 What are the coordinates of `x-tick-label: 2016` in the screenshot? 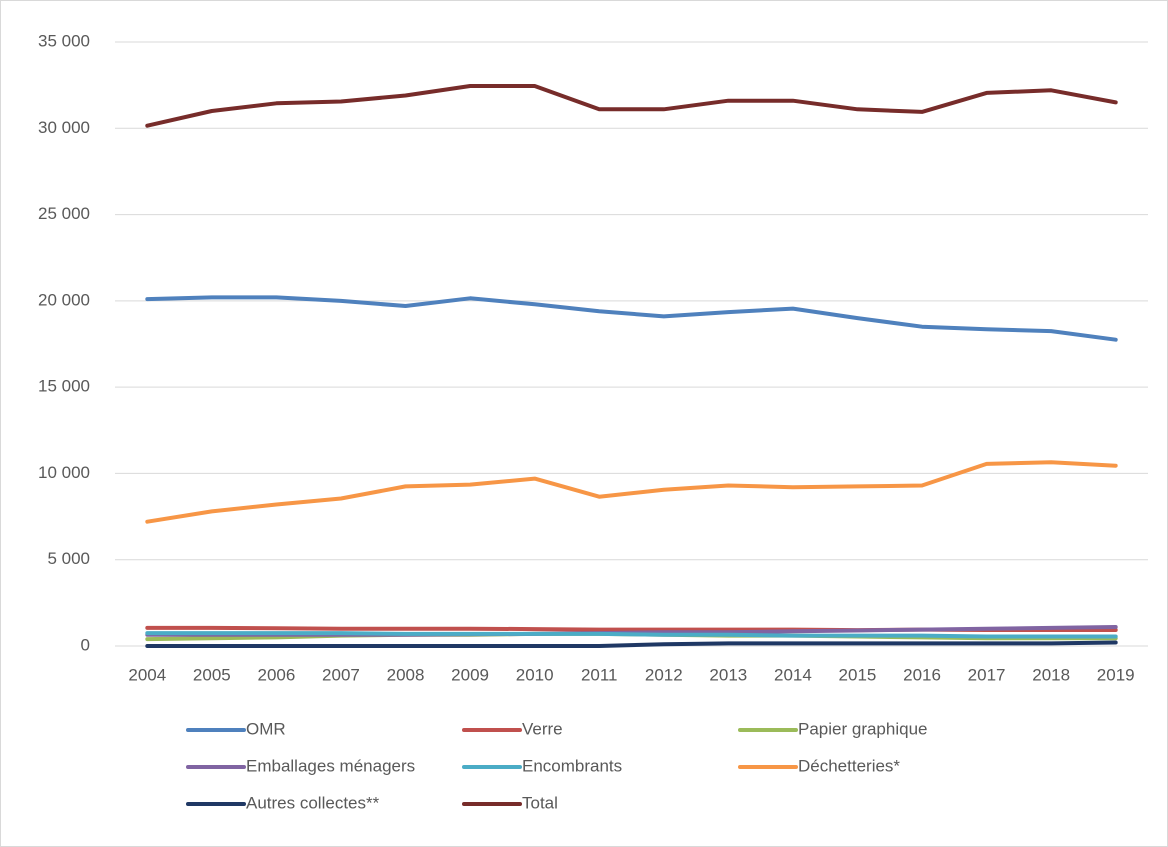 It's located at (922, 674).